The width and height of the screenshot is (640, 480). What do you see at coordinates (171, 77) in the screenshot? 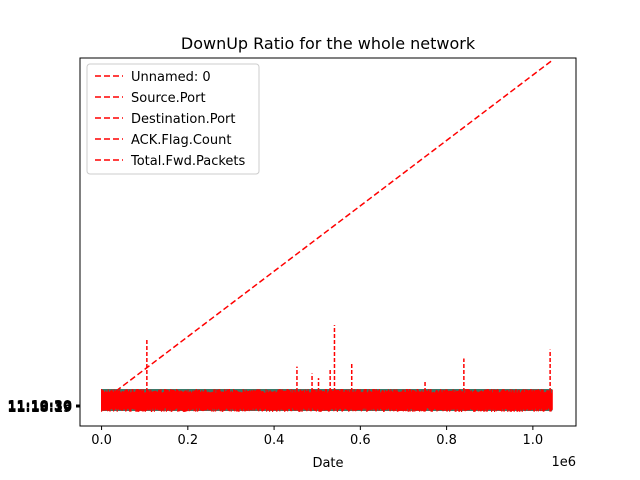
I see `legend-entry-label: Unnamed: 0` at bounding box center [171, 77].